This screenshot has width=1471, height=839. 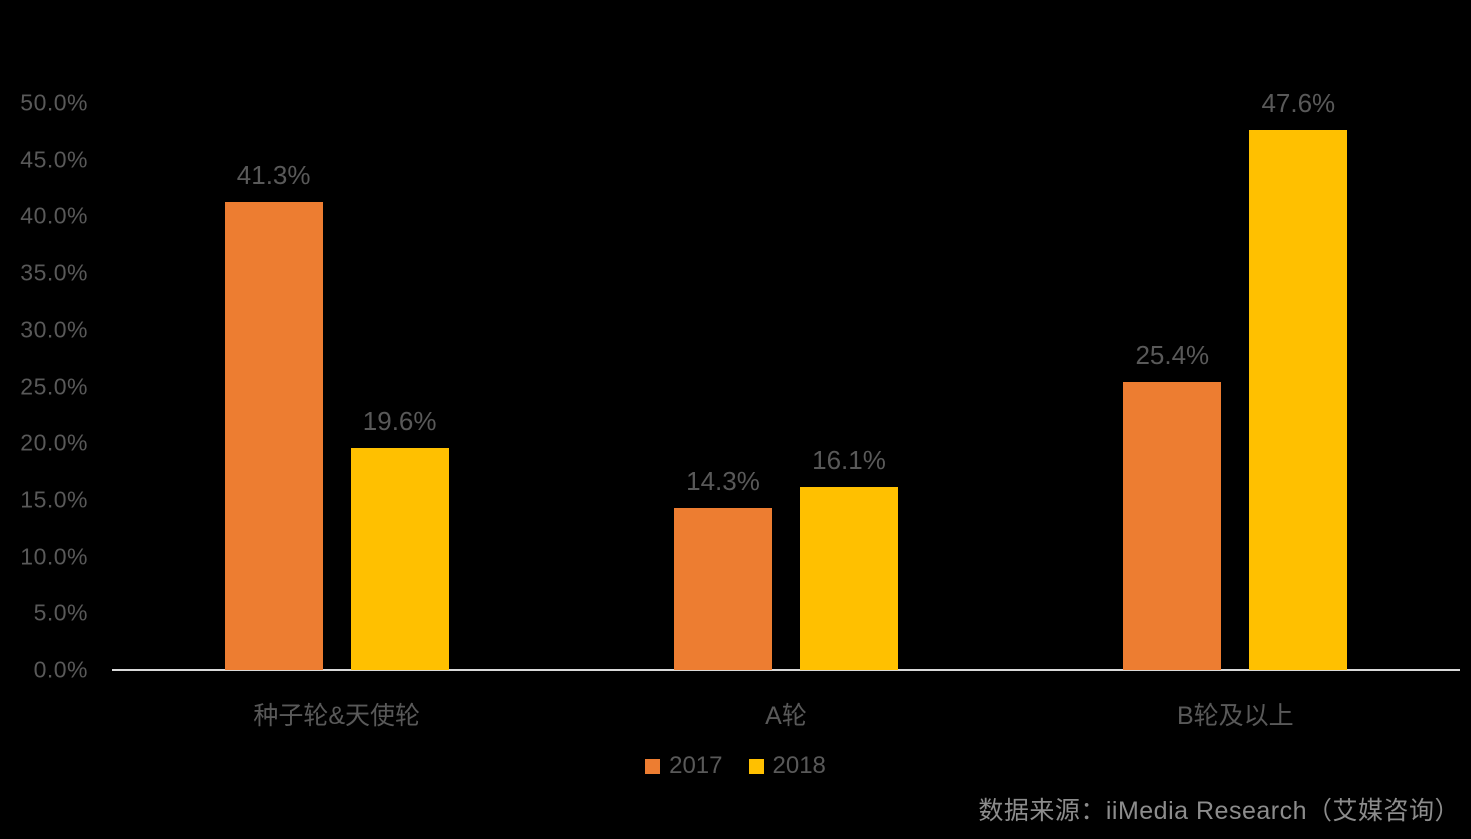 What do you see at coordinates (399, 558) in the screenshot?
I see `bar-2018-种子轮&天使轮` at bounding box center [399, 558].